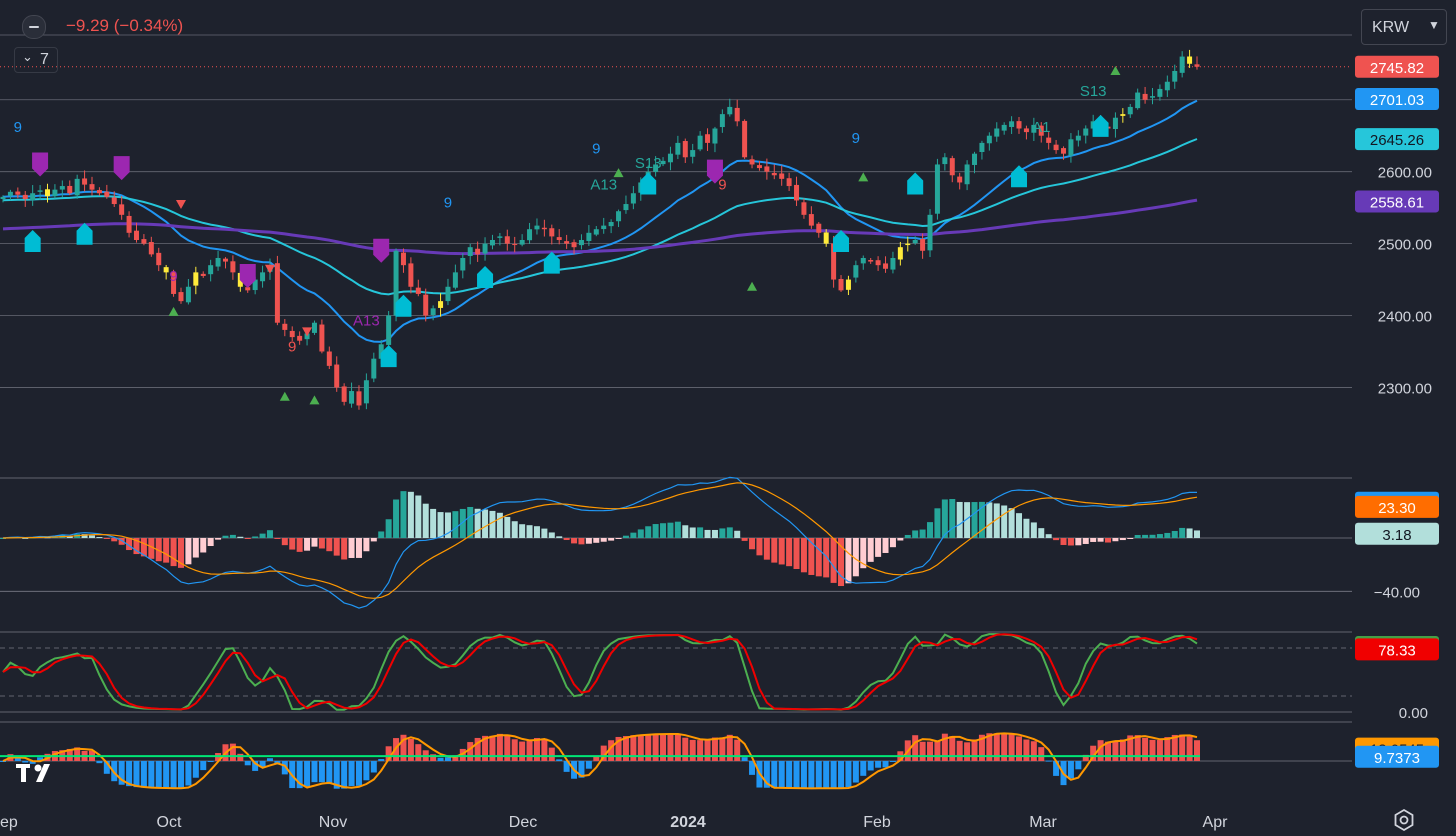 The image size is (1456, 836). I want to click on macd-badge-label: 3.18, so click(1396, 535).